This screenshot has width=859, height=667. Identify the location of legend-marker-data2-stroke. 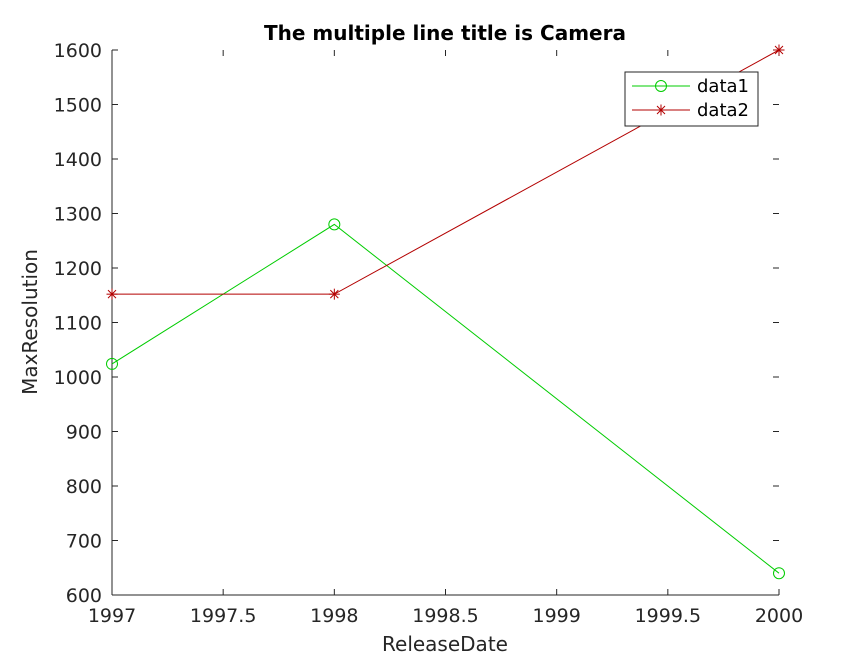
(661, 110).